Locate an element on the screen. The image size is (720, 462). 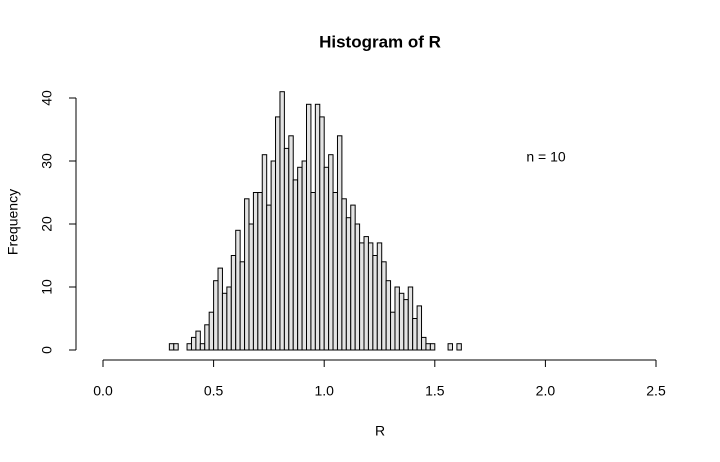
x-tick-label: 0.0 is located at coordinates (103, 391).